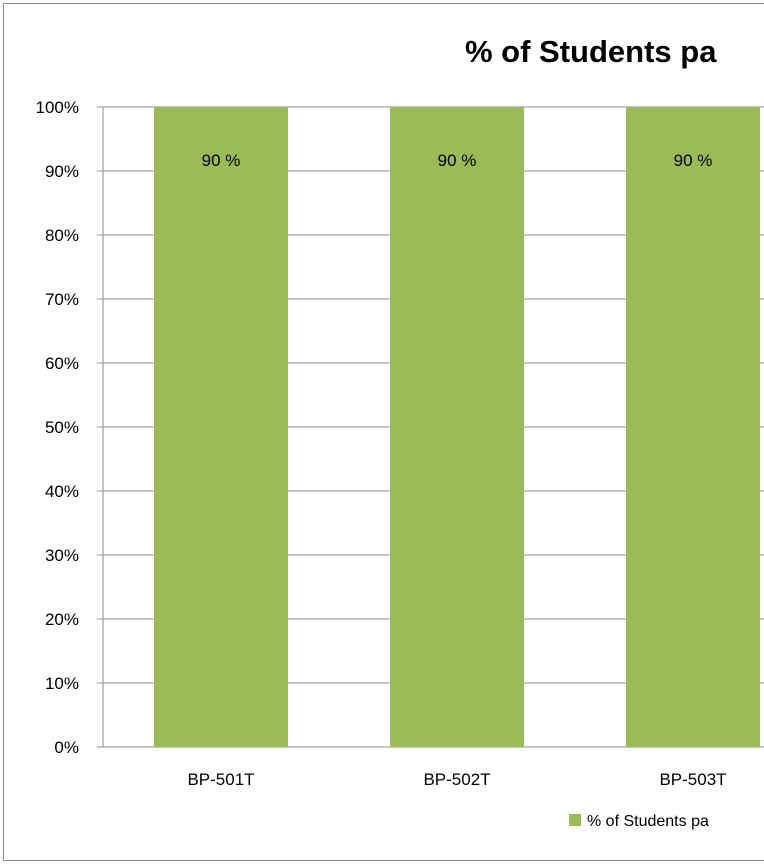 The width and height of the screenshot is (764, 867). What do you see at coordinates (62, 363) in the screenshot?
I see `y-tick-label: 60%` at bounding box center [62, 363].